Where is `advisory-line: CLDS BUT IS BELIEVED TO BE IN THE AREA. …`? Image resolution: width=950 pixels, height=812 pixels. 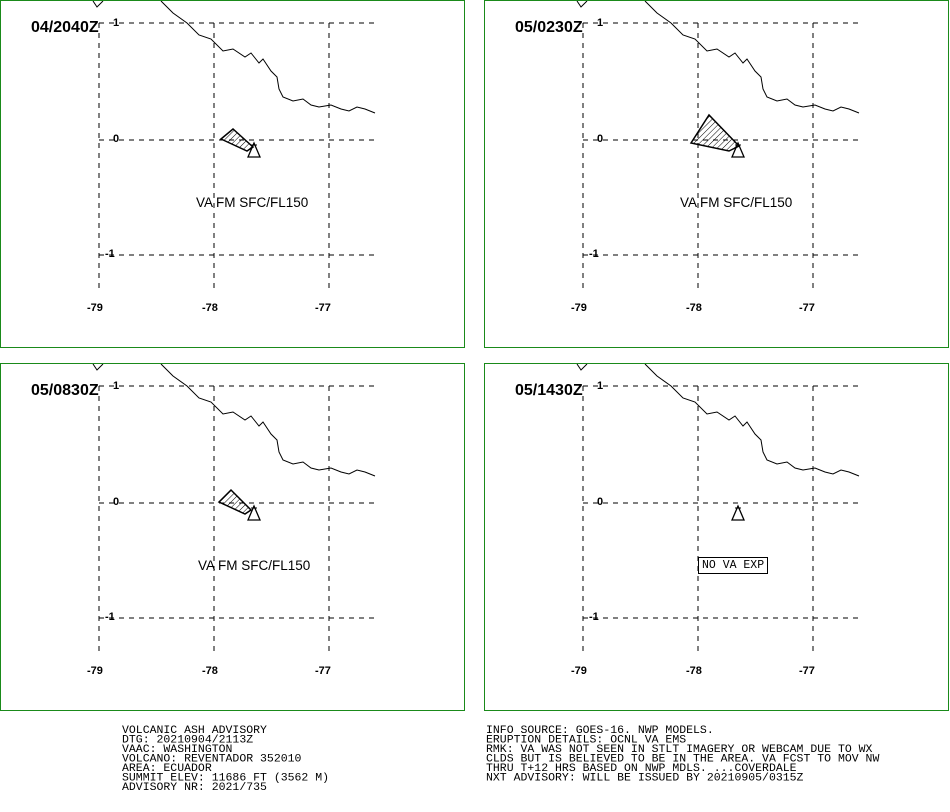
advisory-line: CLDS BUT IS BELIEVED TO BE IN THE AREA. … is located at coordinates (683, 759).